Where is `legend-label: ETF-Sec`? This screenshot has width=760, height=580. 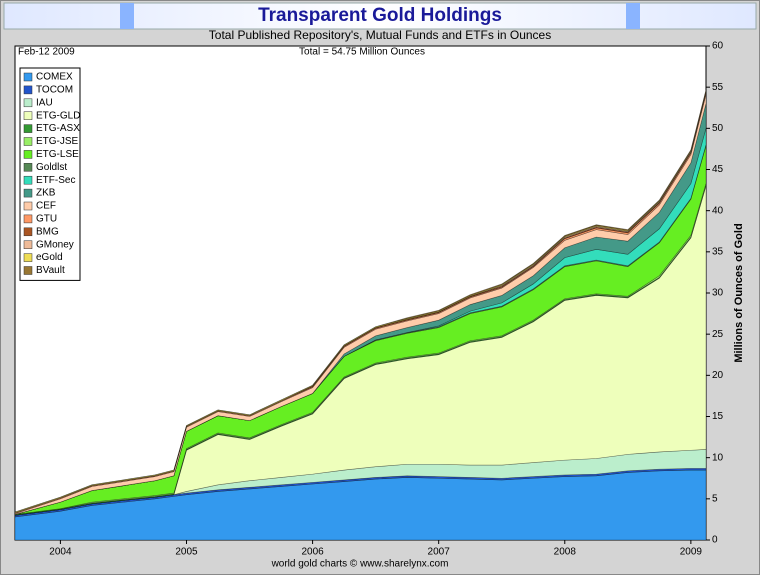 legend-label: ETF-Sec is located at coordinates (55, 180).